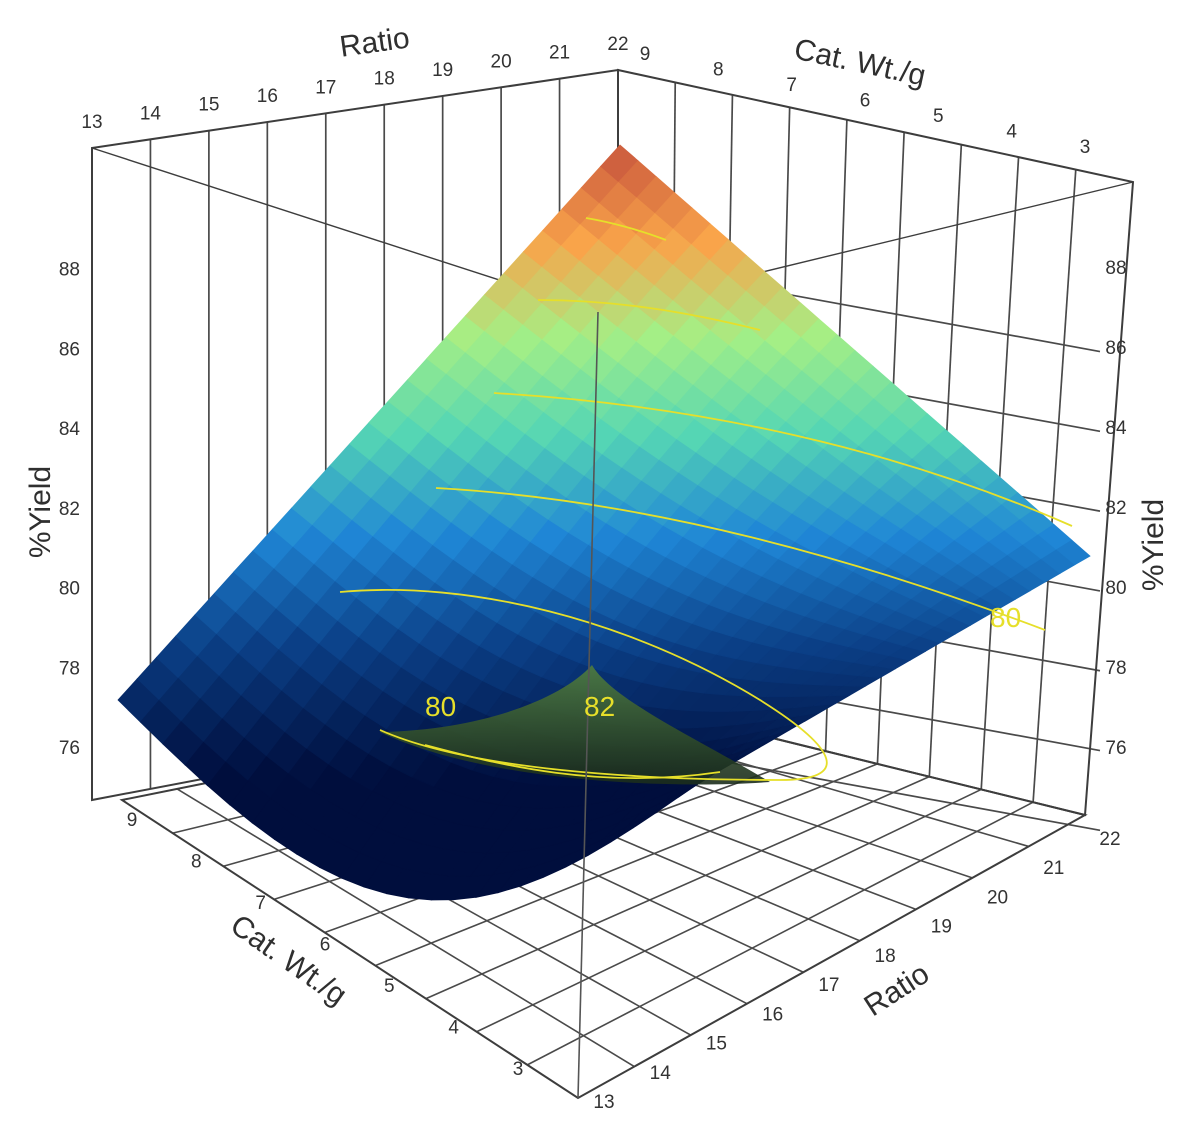  I want to click on surface-valley-facet, so click(575, 725).